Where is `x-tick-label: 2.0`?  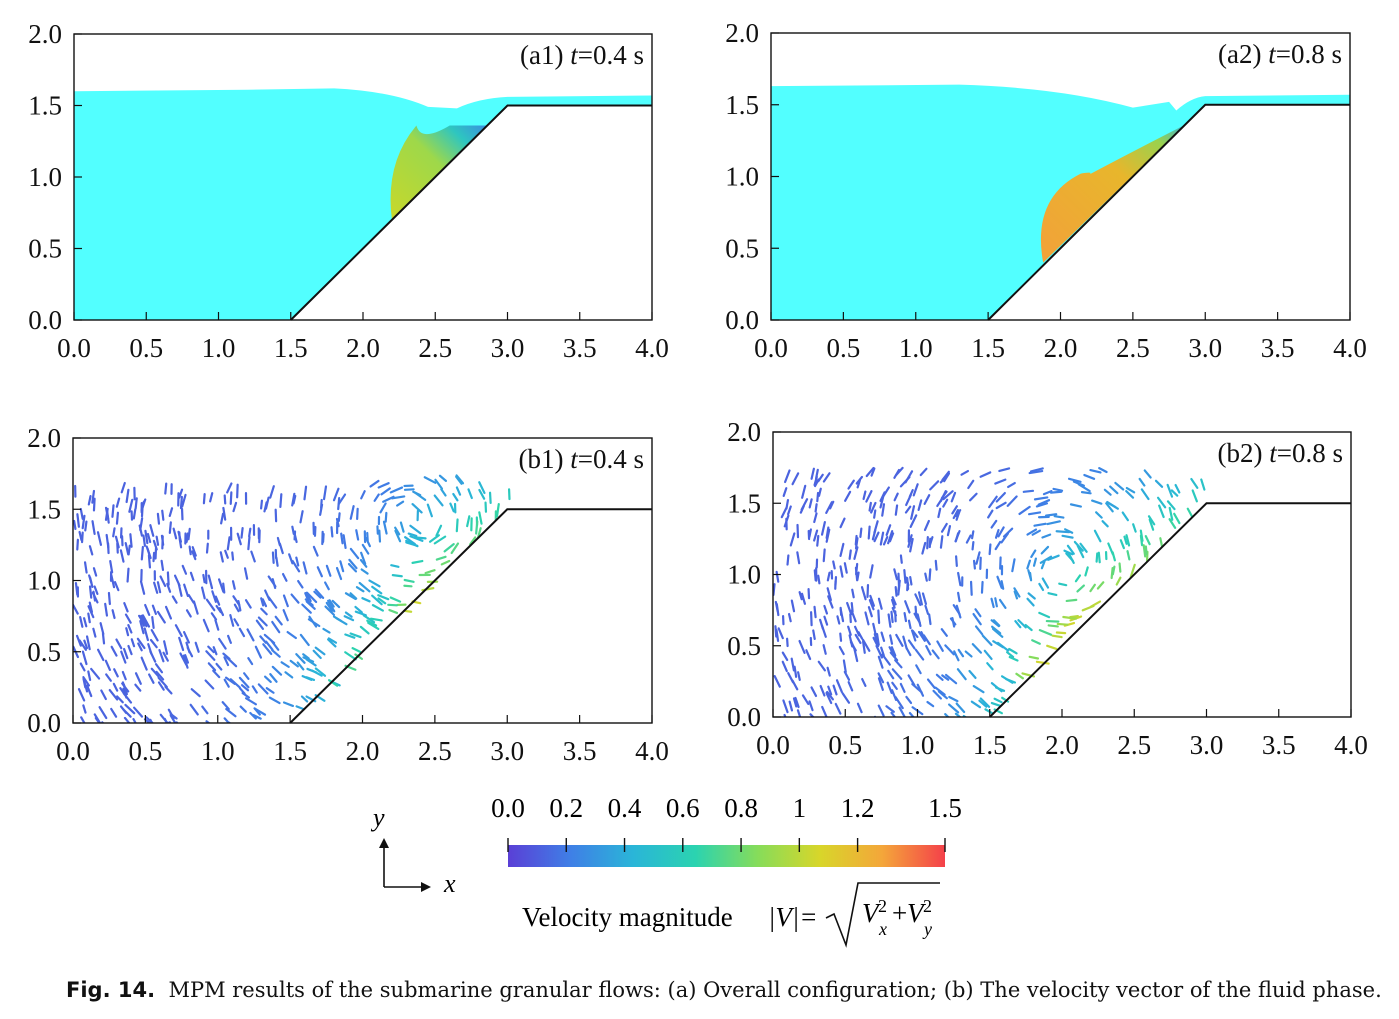 x-tick-label: 2.0 is located at coordinates (363, 751).